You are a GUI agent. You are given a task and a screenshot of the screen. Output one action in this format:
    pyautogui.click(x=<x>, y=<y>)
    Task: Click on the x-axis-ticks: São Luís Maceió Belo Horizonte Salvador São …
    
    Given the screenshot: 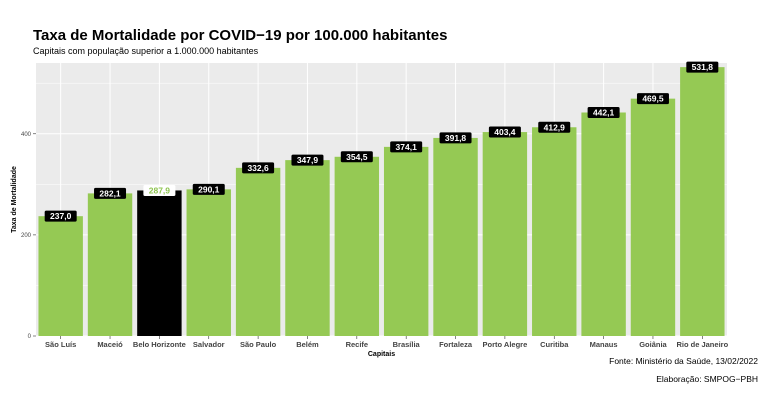 What is the action you would take?
    pyautogui.click(x=387, y=342)
    